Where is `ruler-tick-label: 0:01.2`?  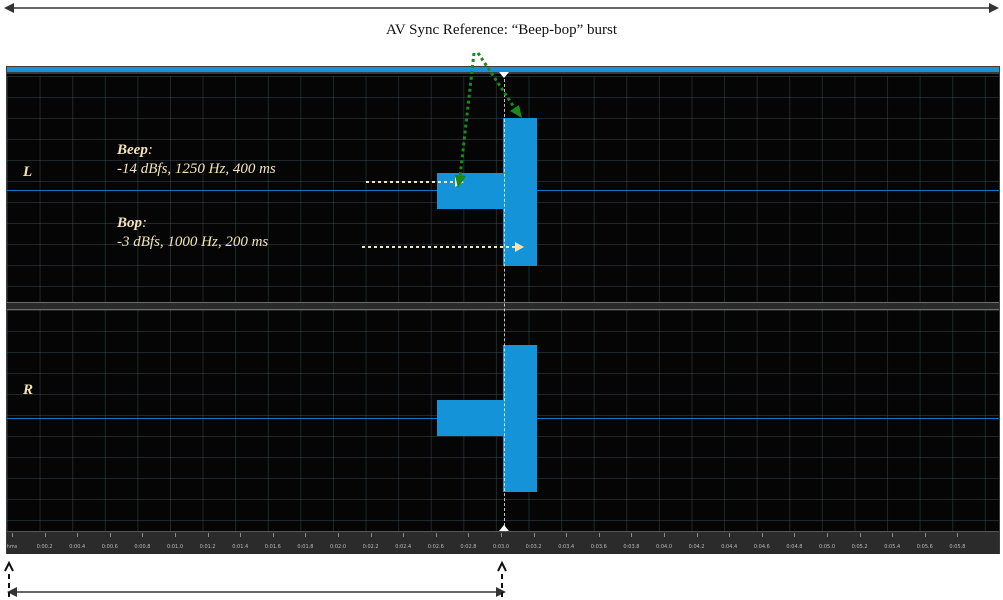
ruler-tick-label: 0:01.2 is located at coordinates (207, 547).